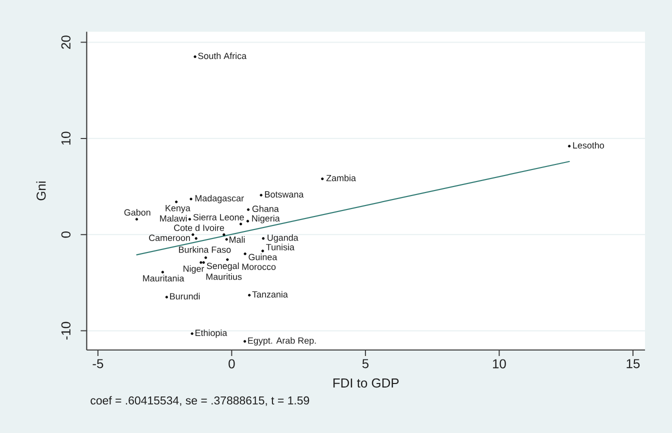  Describe the element at coordinates (237, 239) in the screenshot. I see `annotation: Mali` at that location.